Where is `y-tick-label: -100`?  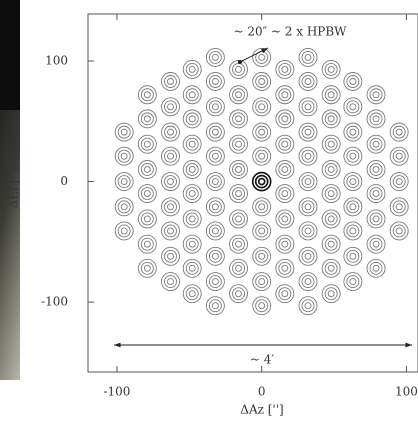
y-tick-label: -100 is located at coordinates (54, 302).